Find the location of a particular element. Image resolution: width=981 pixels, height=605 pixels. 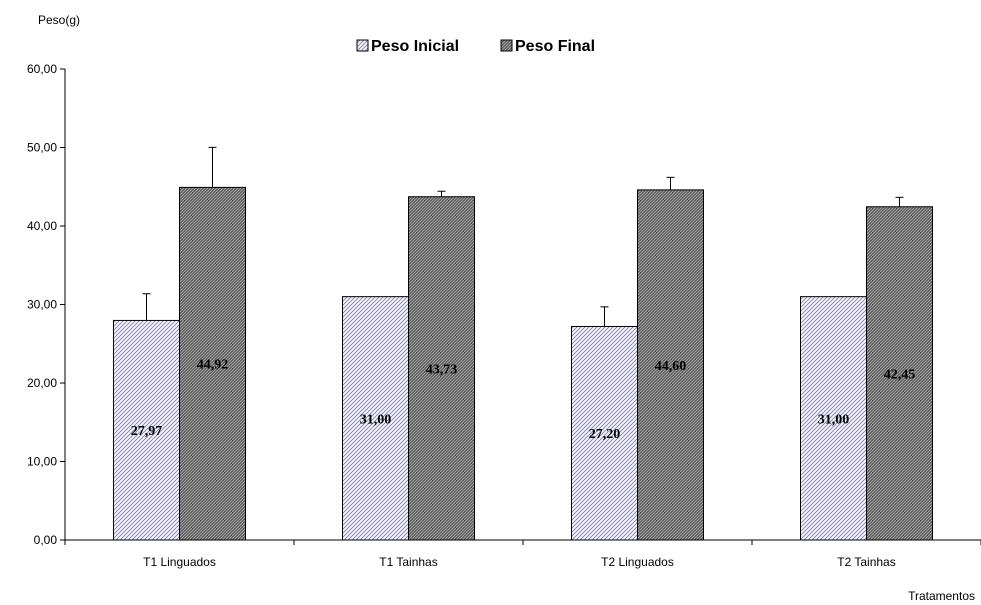

legend-label-peso-inicial: Peso Inicial is located at coordinates (415, 46).